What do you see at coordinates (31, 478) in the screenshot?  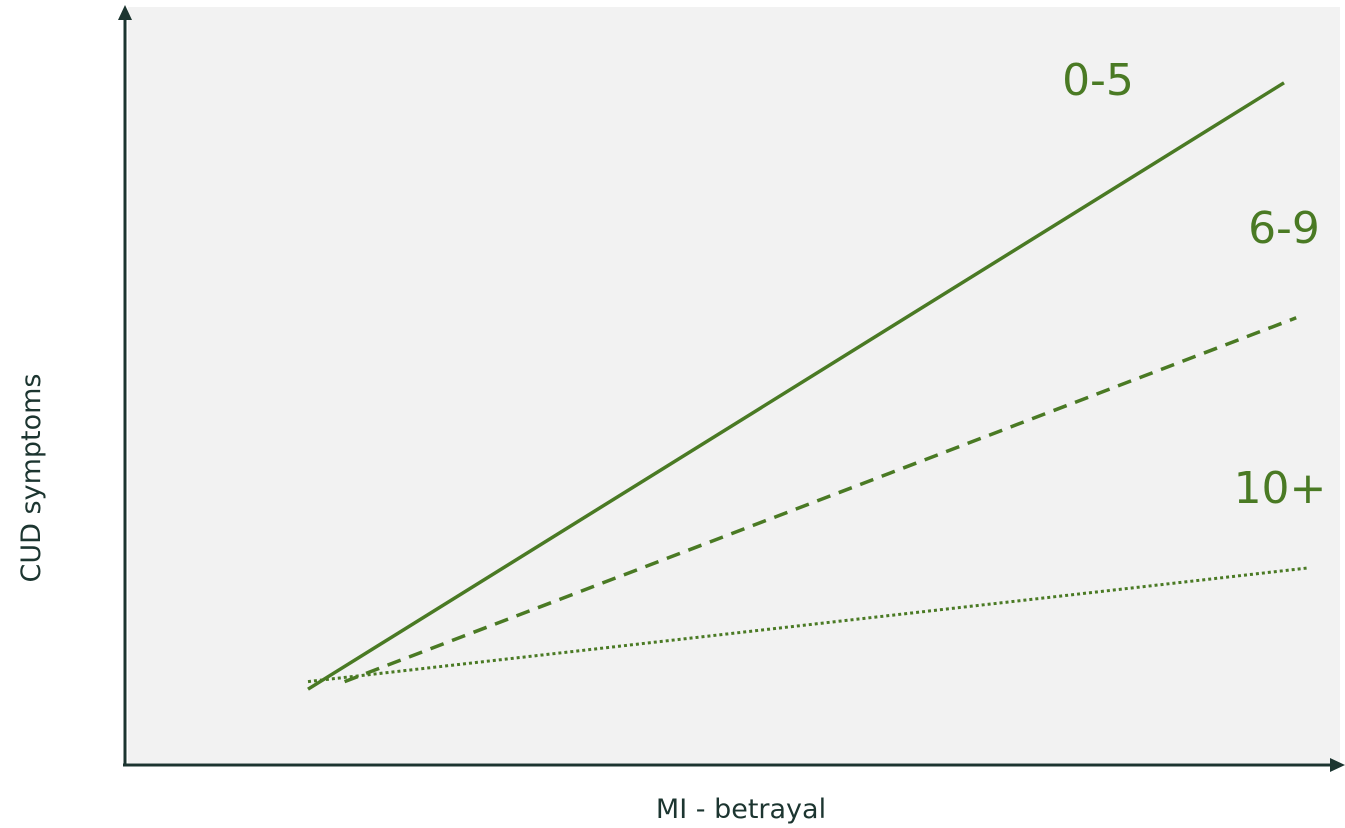 I see `y-axis-title: CUD symptoms` at bounding box center [31, 478].